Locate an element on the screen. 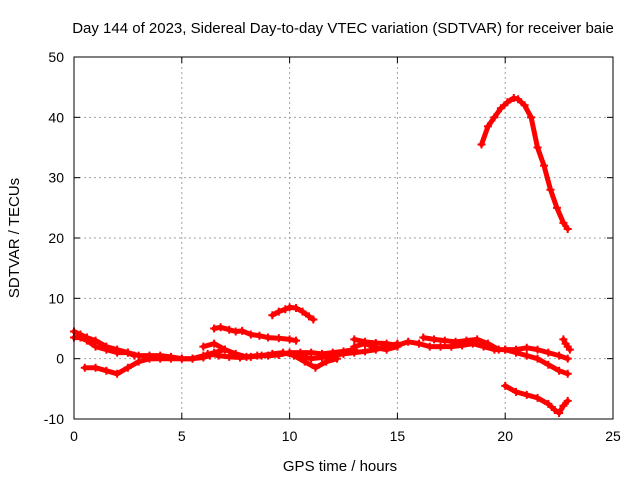 This screenshot has width=640, height=480. x-tick-label: 10 is located at coordinates (290, 436).